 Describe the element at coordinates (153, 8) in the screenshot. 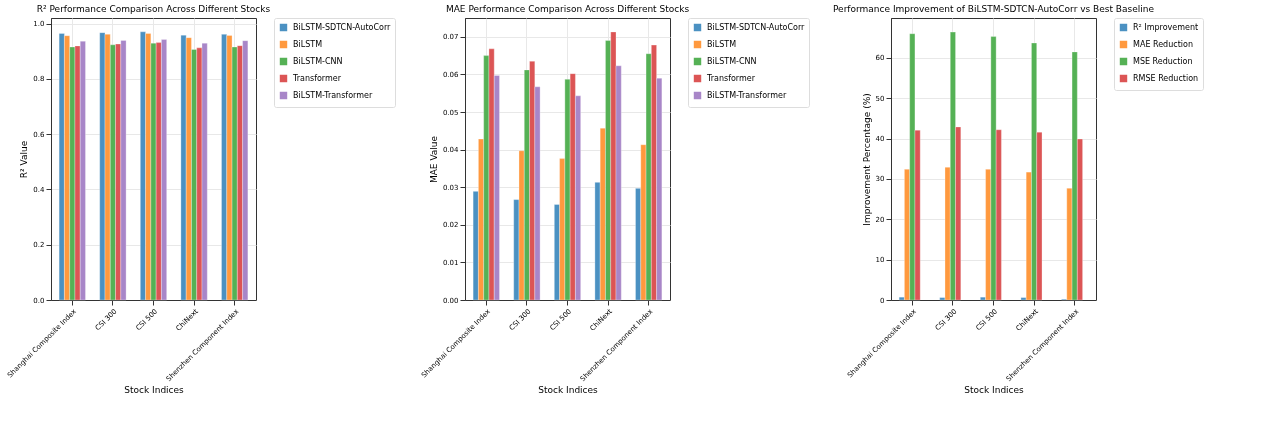

I see `chart-title: R² Performance Comparison Across Different Stocks` at that location.